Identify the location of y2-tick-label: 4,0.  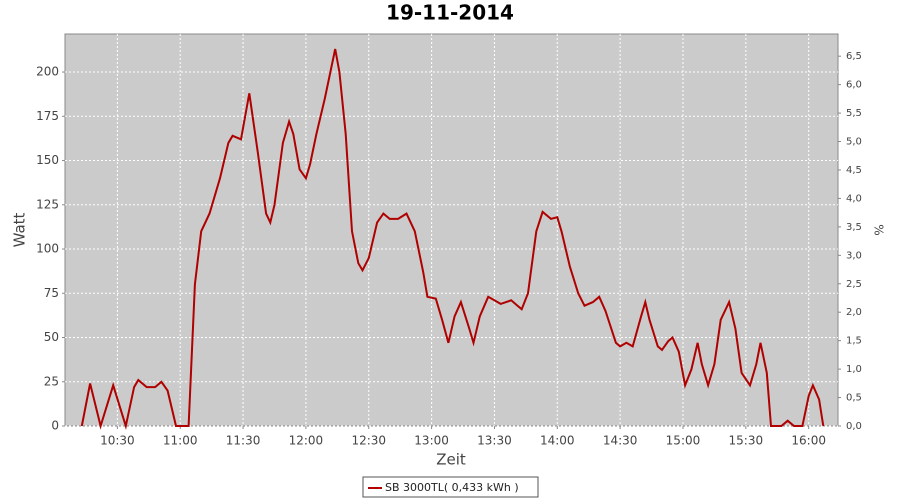
(854, 198).